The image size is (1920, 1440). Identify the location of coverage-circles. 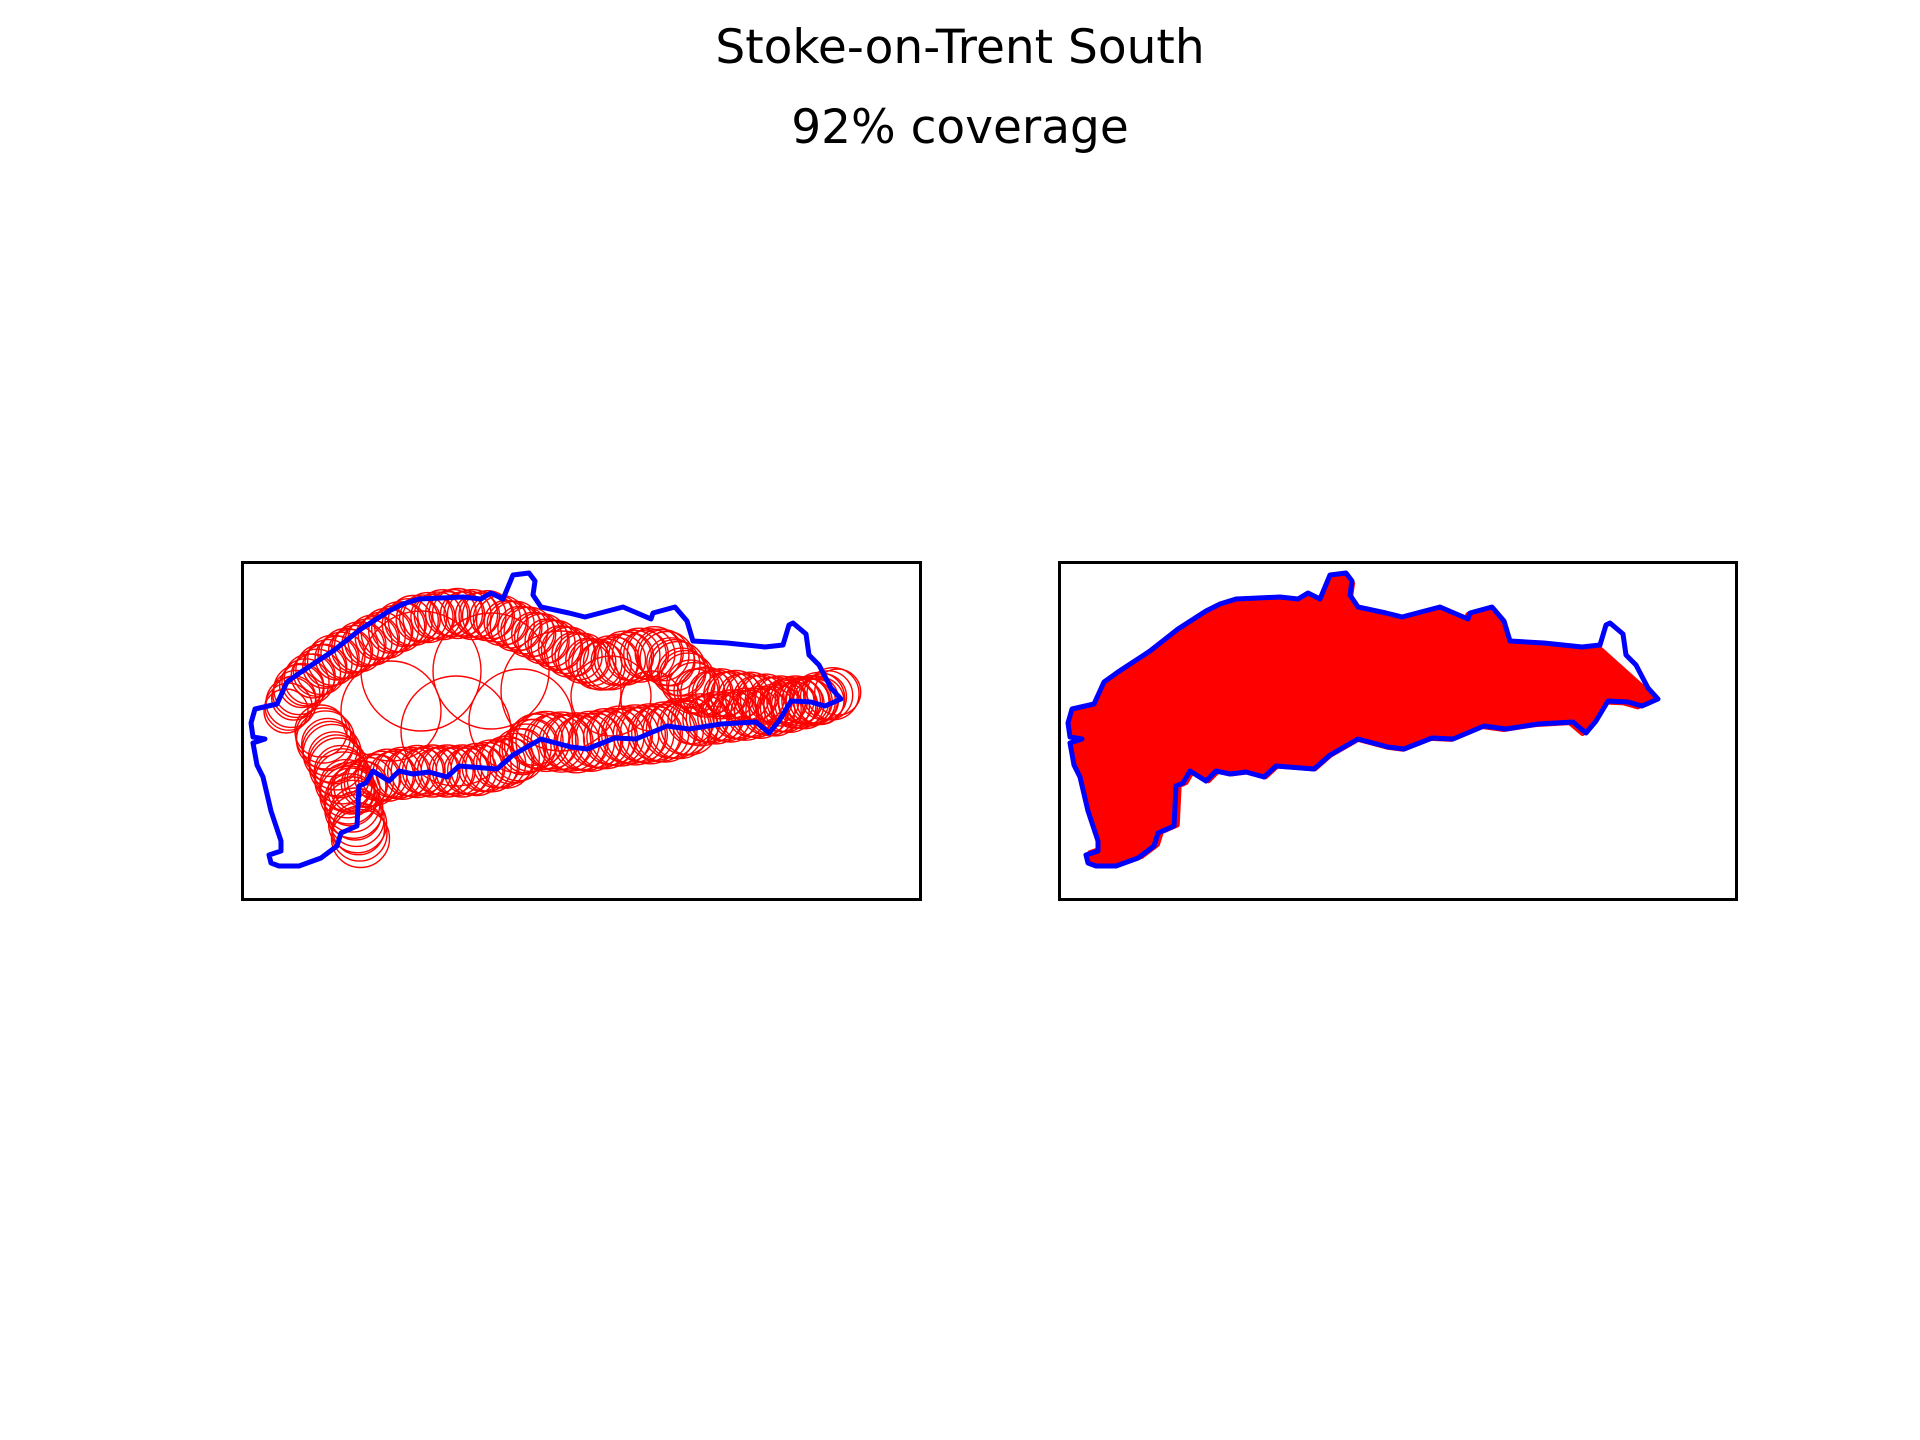
(562, 728).